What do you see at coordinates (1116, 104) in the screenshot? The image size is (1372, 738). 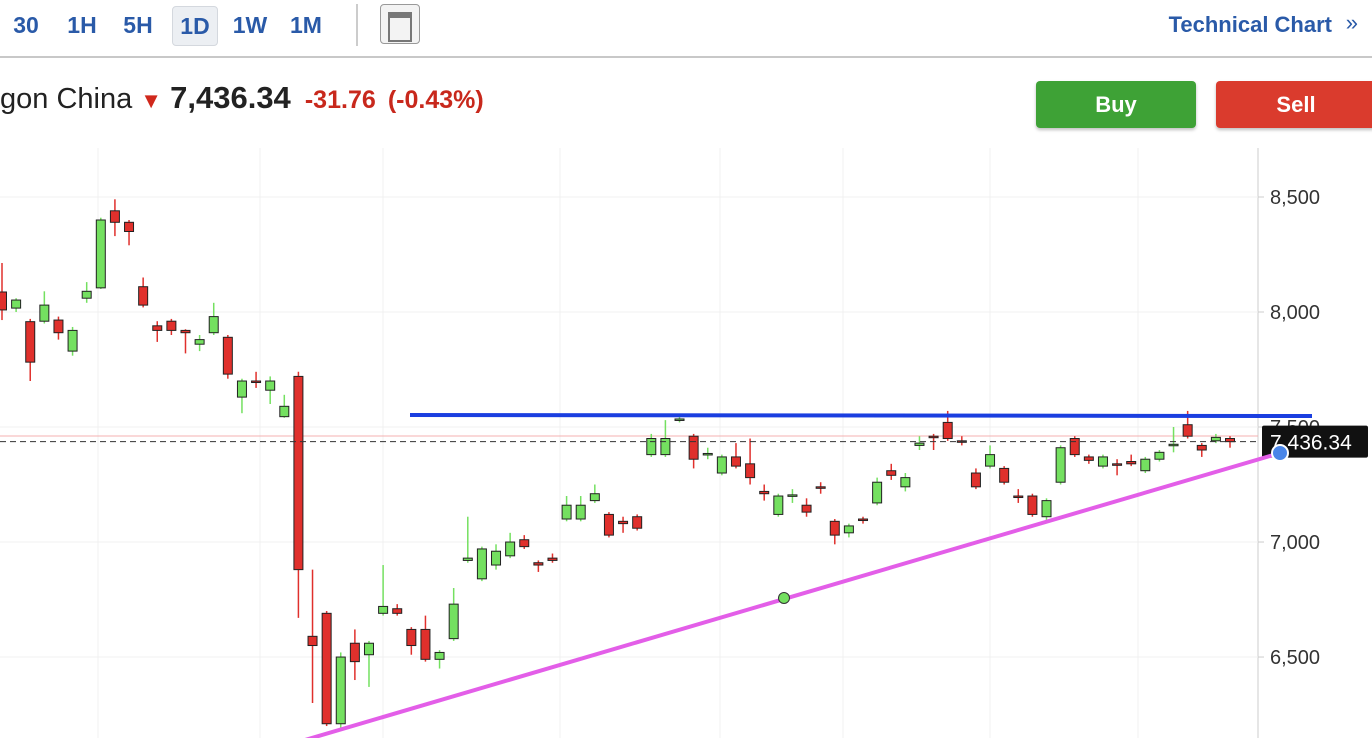 I see `buy-button: Buy` at bounding box center [1116, 104].